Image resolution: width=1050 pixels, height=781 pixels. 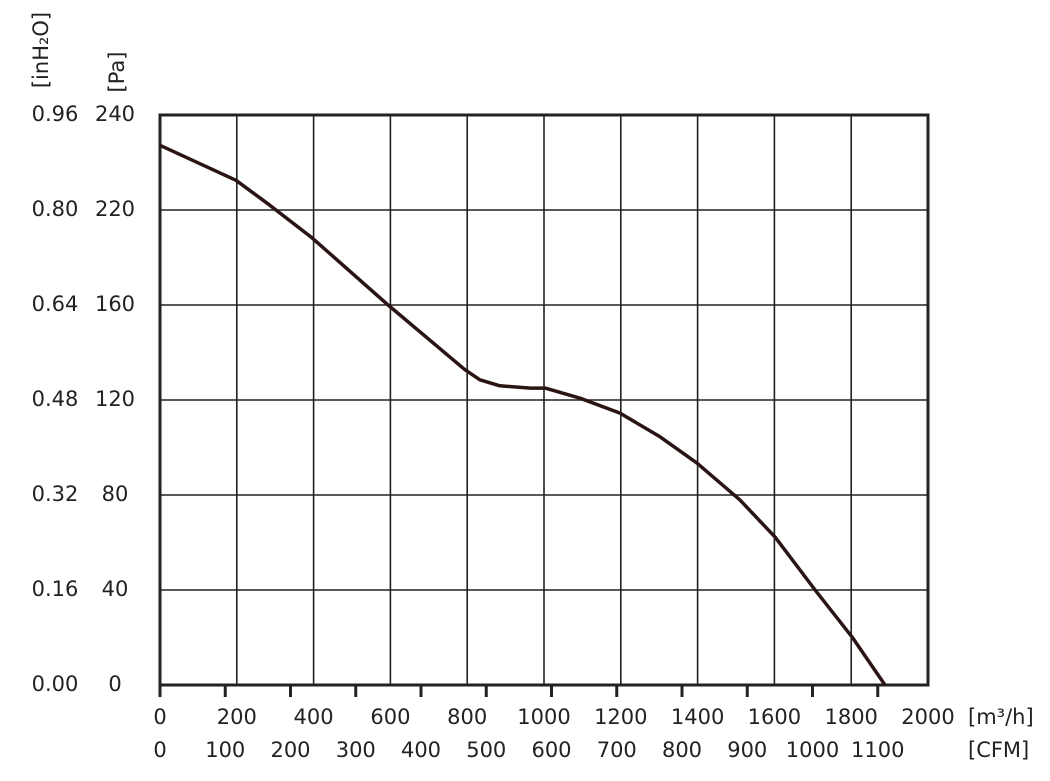 I want to click on x-tick-label: 800, so click(x=467, y=717).